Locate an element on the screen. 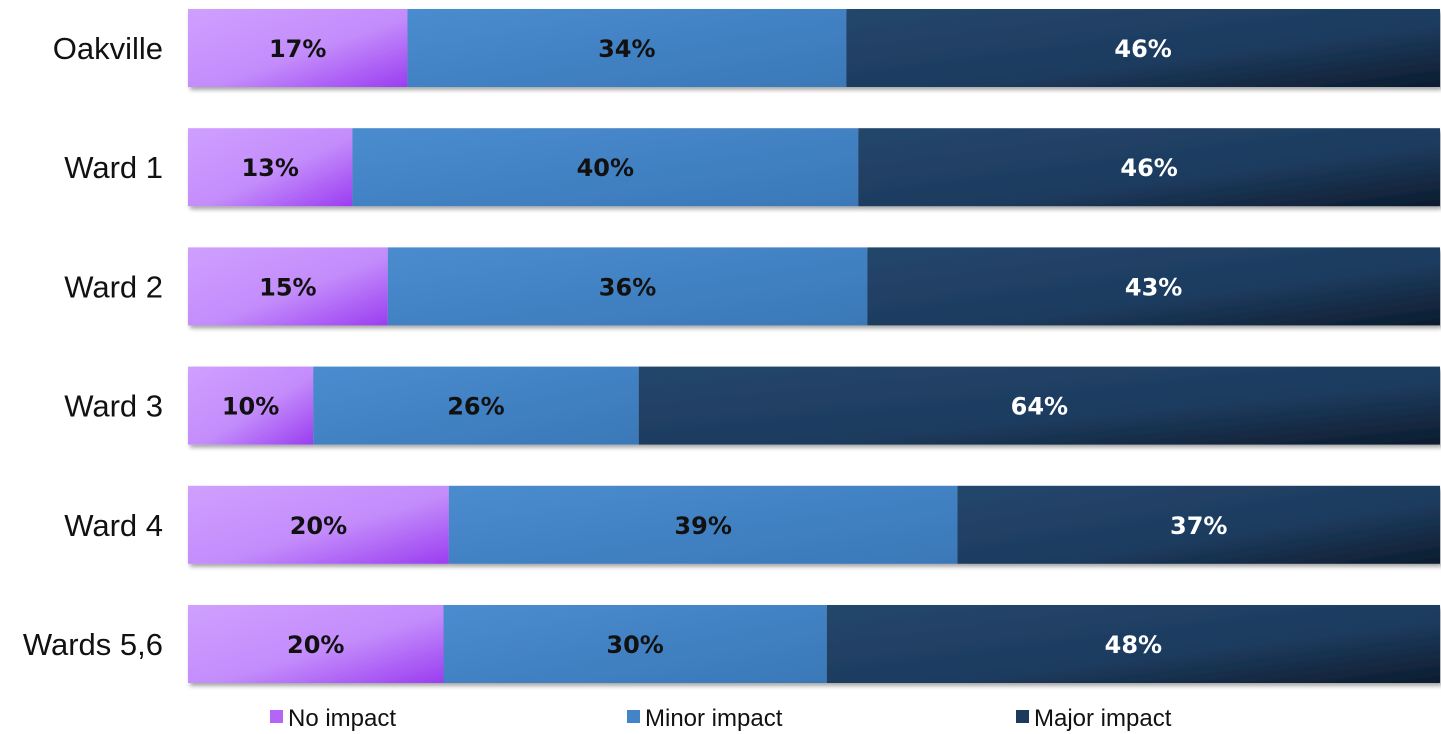  bar-segment-ward-1-no-impact is located at coordinates (270, 167).